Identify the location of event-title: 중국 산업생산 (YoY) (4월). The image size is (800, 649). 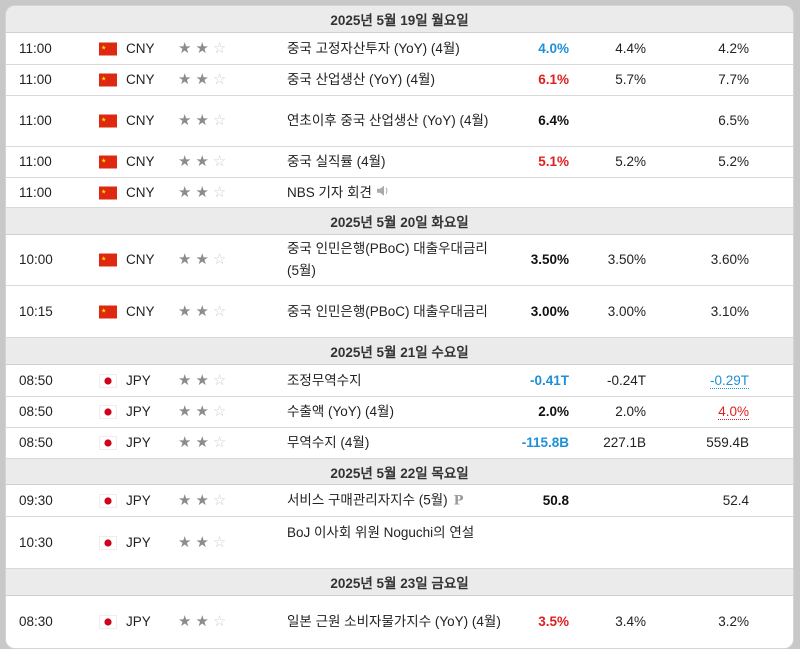
(361, 79).